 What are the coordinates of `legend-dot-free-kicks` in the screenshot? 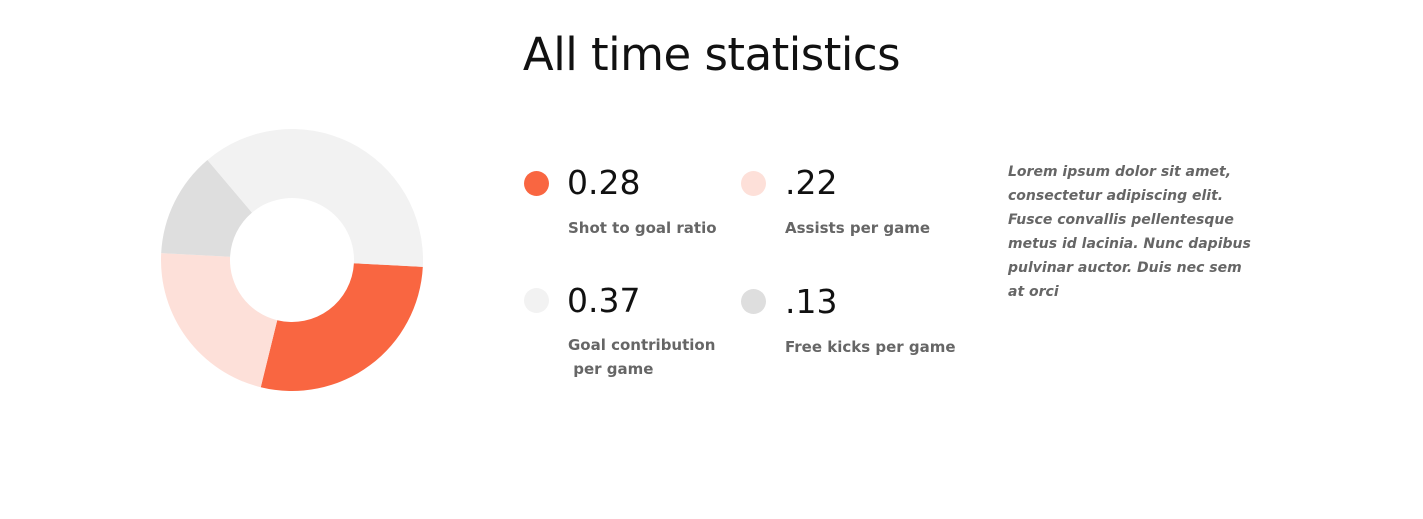 It's located at (753, 301).